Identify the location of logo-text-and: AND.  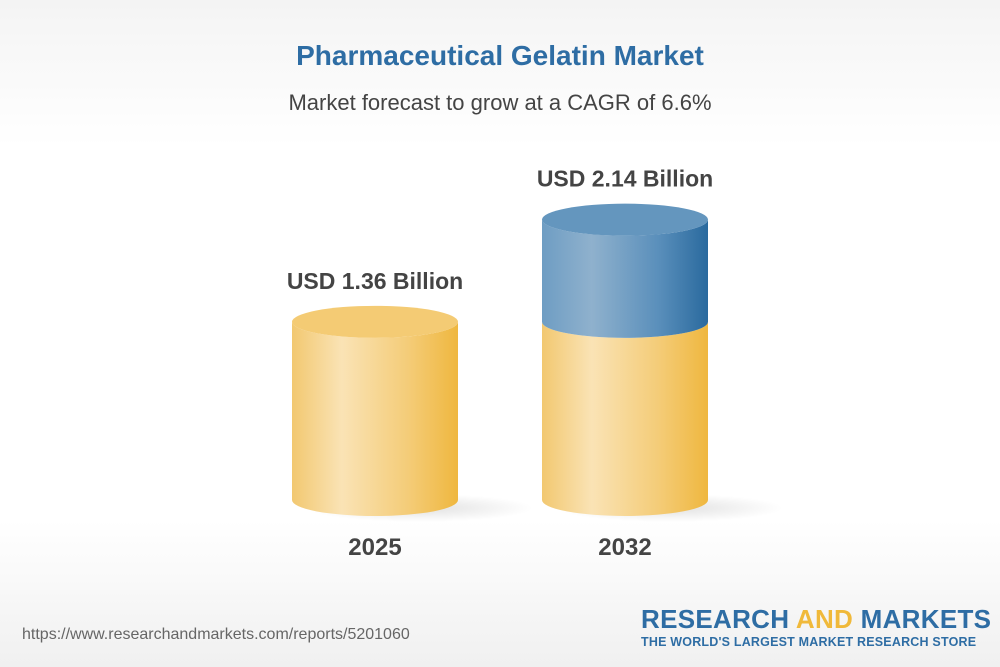
(824, 619).